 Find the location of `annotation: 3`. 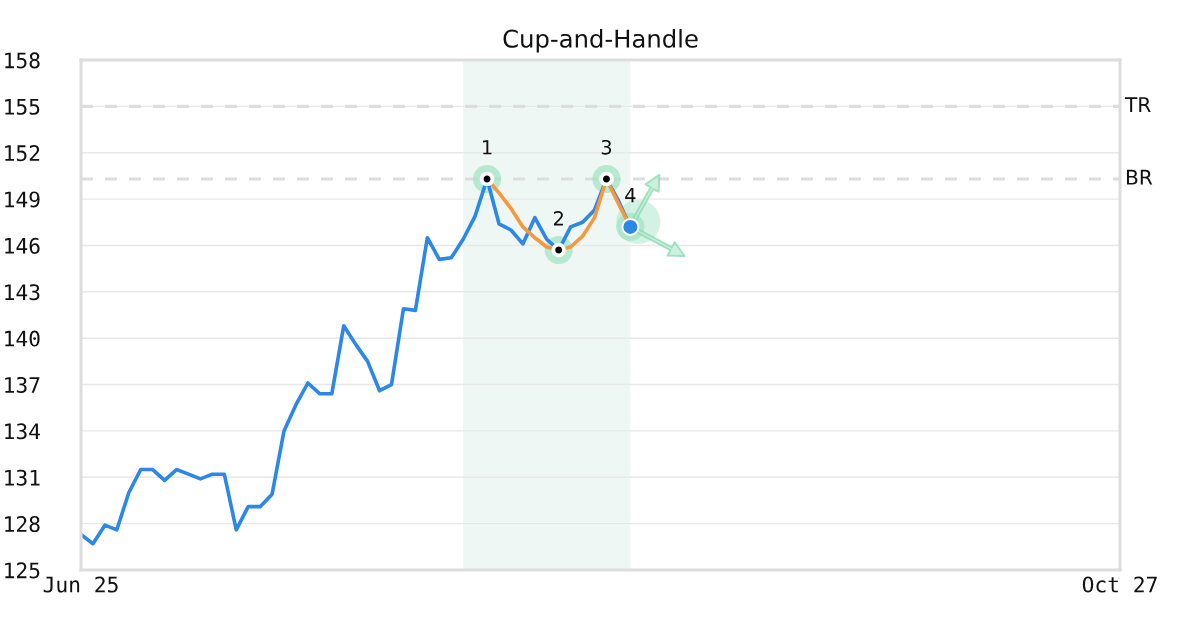

annotation: 3 is located at coordinates (606, 147).